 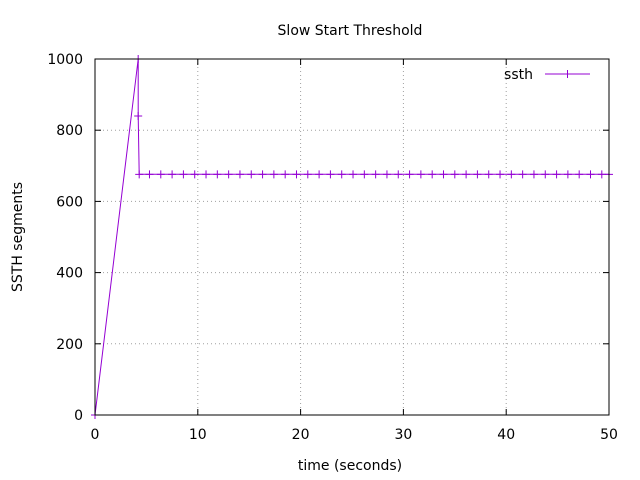 I want to click on x-tick-label: 40, so click(x=506, y=435).